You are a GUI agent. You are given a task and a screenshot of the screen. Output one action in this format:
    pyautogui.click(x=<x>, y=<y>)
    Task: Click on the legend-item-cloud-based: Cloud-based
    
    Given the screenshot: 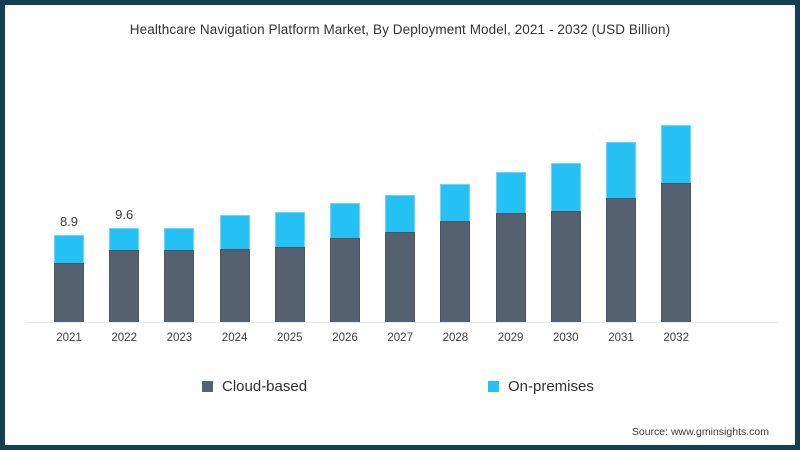 What is the action you would take?
    pyautogui.click(x=254, y=386)
    